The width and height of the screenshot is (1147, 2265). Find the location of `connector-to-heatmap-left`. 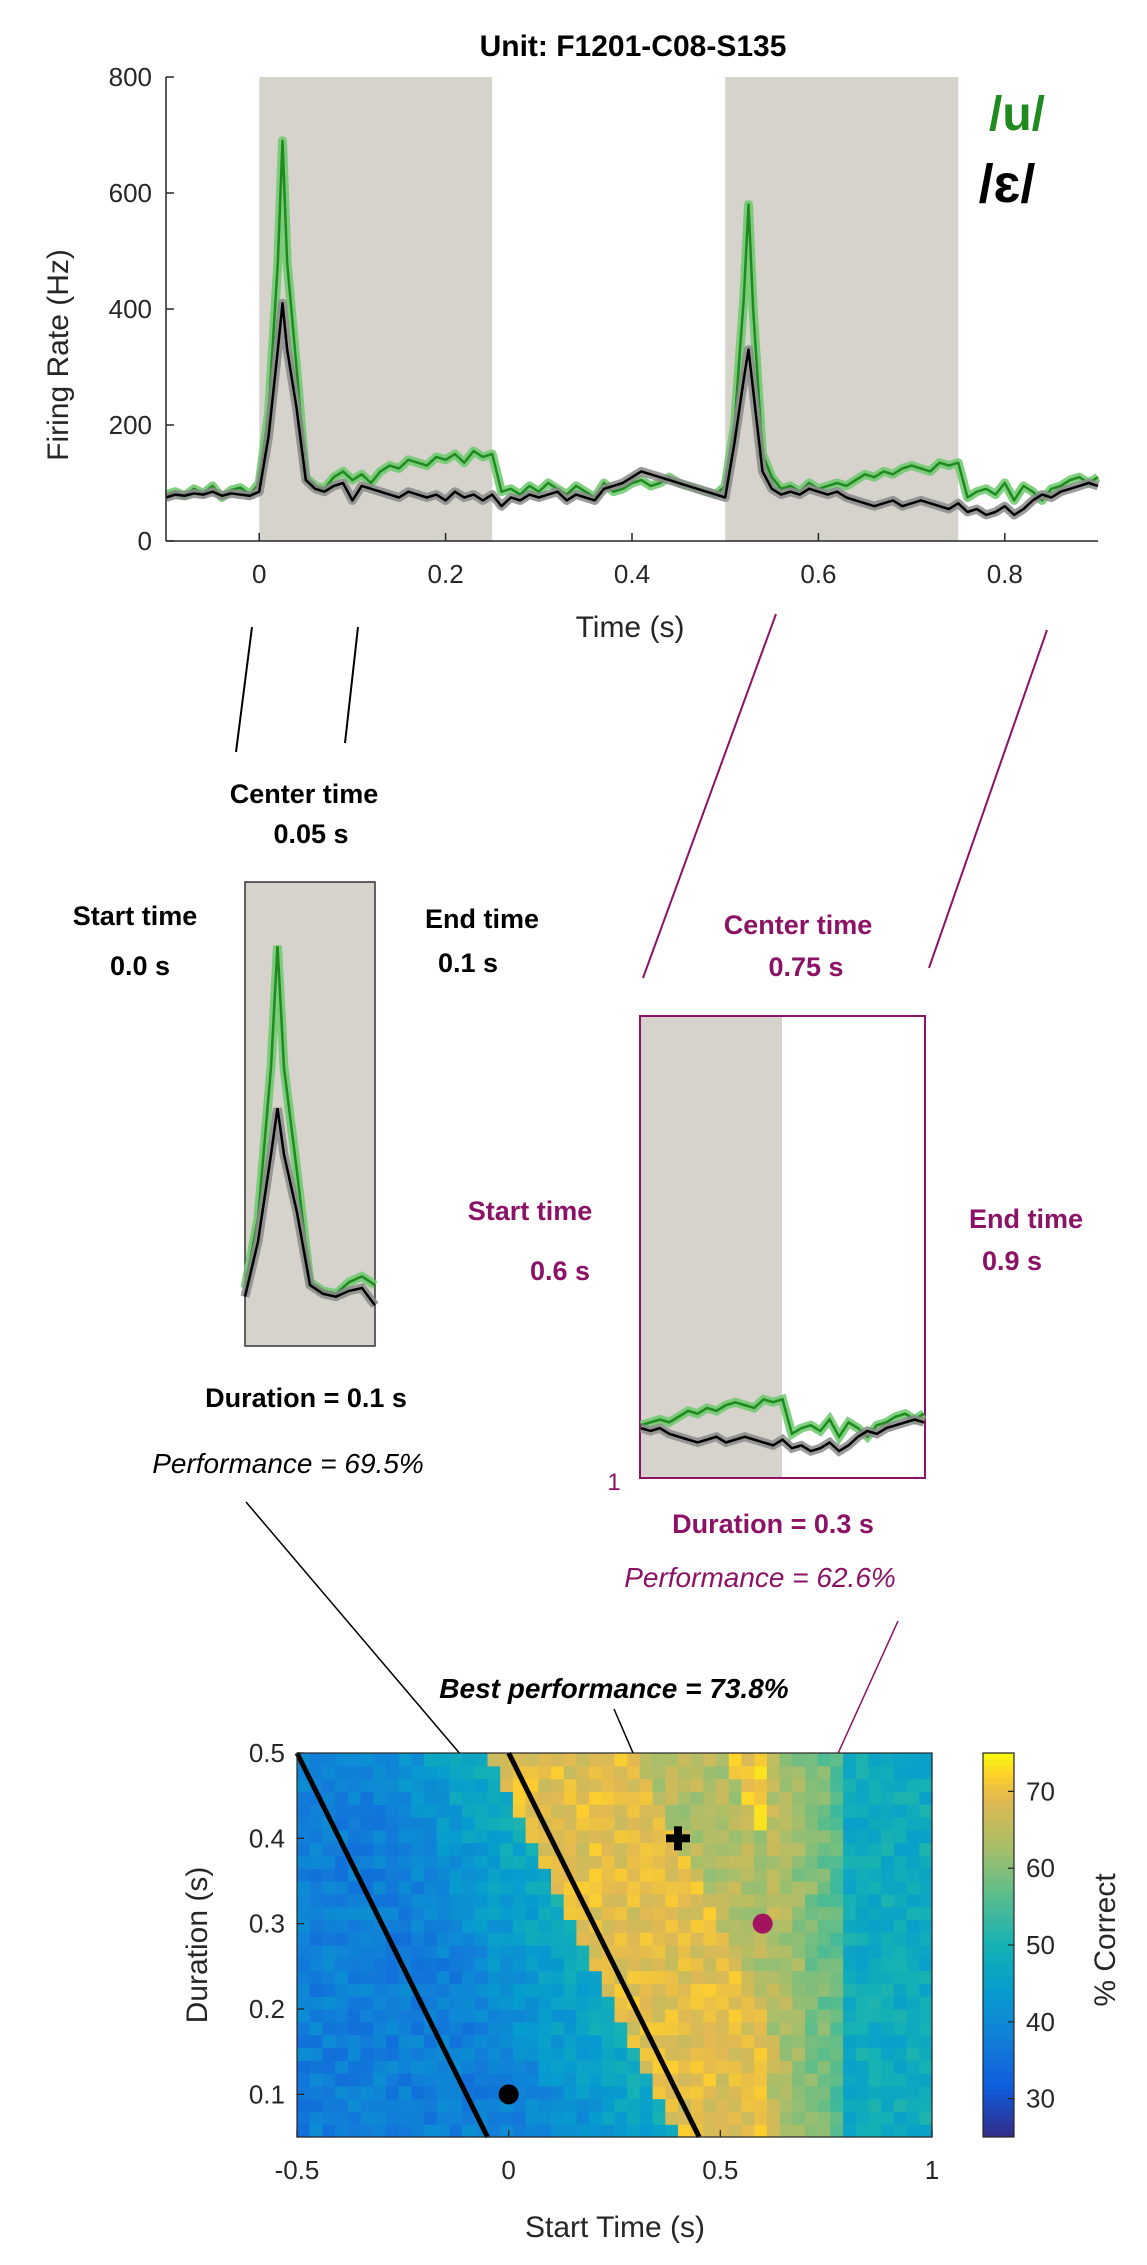

connector-to-heatmap-left is located at coordinates (365, 1642).